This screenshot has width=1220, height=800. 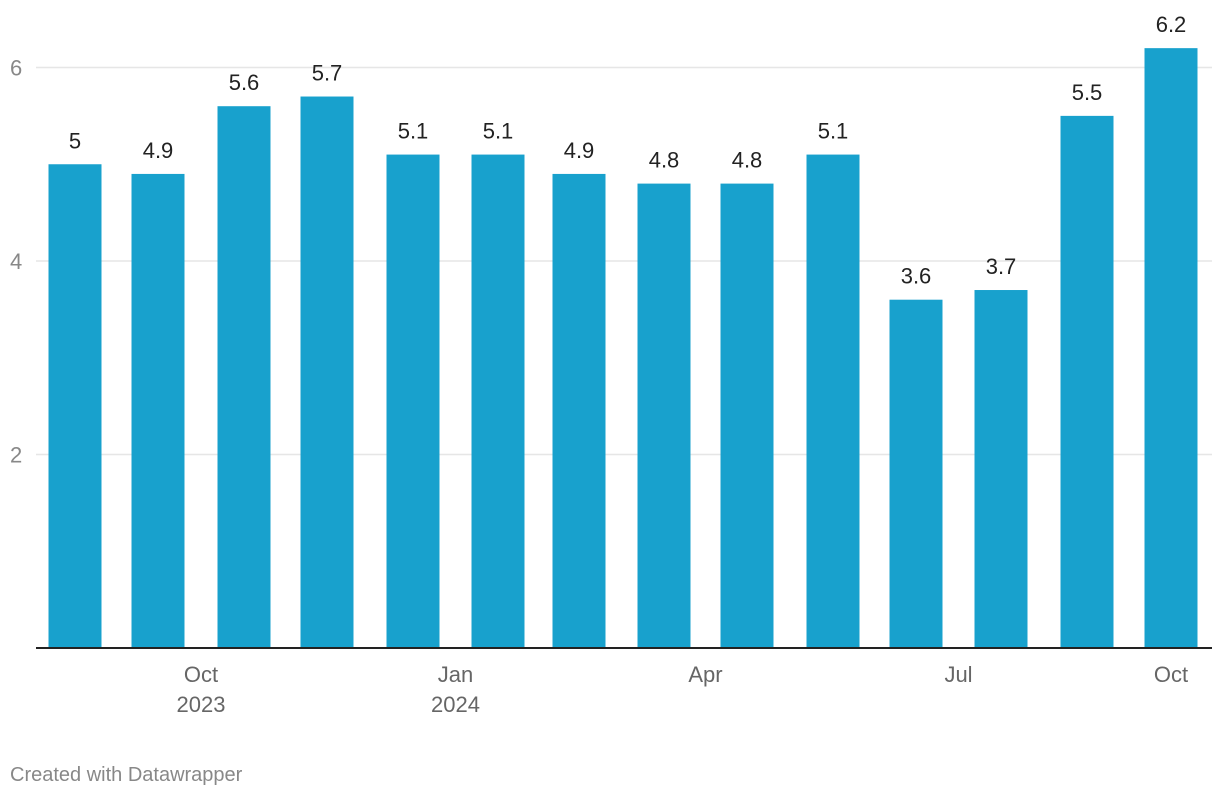 I want to click on x-tick-label: Jul, so click(x=958, y=674).